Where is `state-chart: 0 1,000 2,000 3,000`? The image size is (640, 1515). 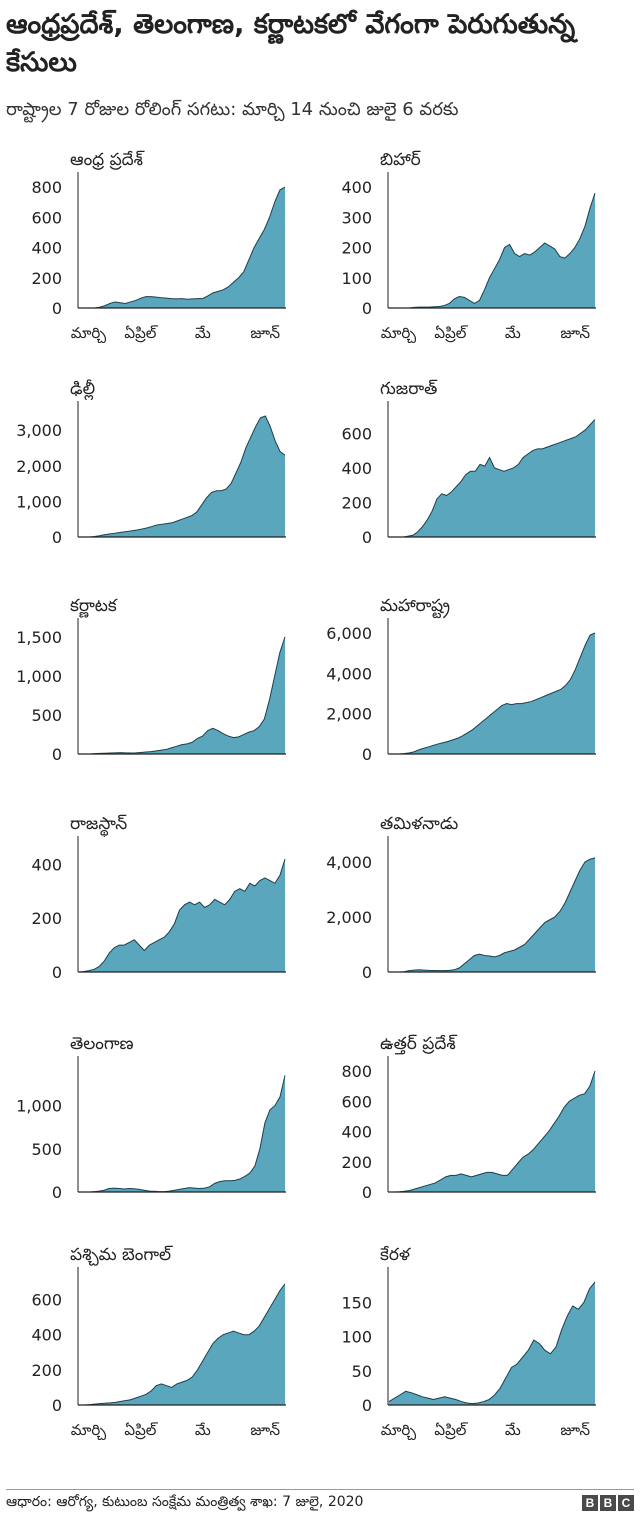
state-chart: 0 1,000 2,000 3,000 is located at coordinates (151, 474).